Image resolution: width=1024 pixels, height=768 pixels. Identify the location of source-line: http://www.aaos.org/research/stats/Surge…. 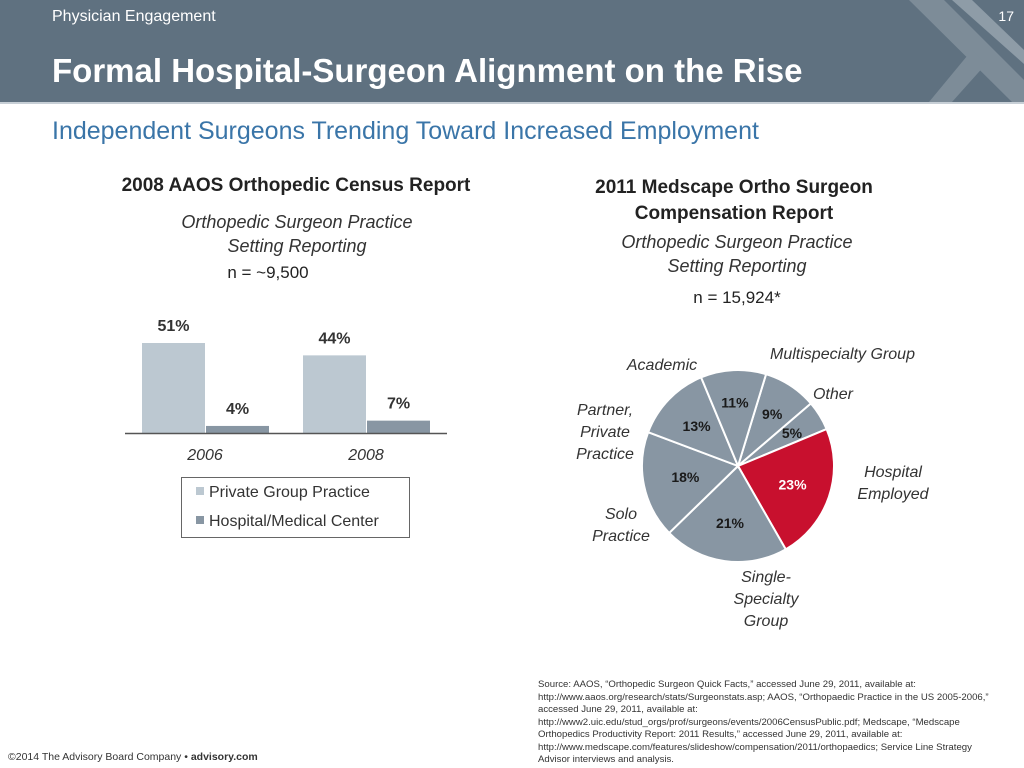
(763, 697).